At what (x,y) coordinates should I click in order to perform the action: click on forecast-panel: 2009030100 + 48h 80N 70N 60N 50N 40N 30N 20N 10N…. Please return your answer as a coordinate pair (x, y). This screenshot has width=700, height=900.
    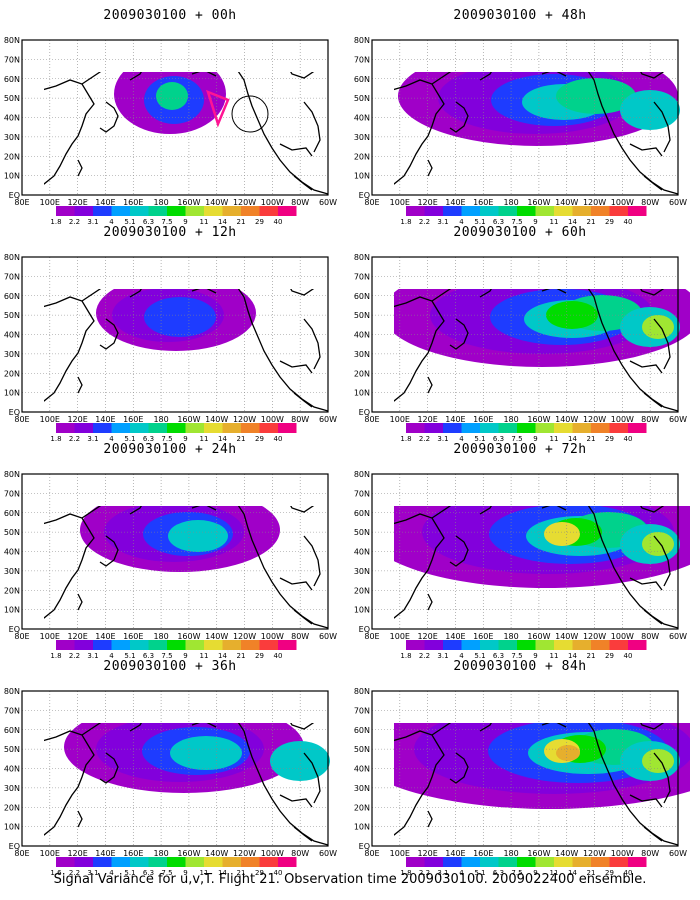
    Looking at the image, I should click on (520, 120).